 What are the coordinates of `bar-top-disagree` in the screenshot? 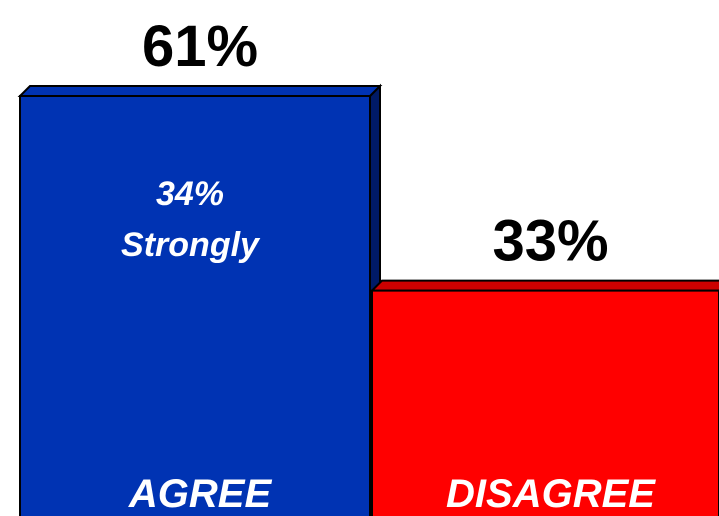 It's located at (544, 285).